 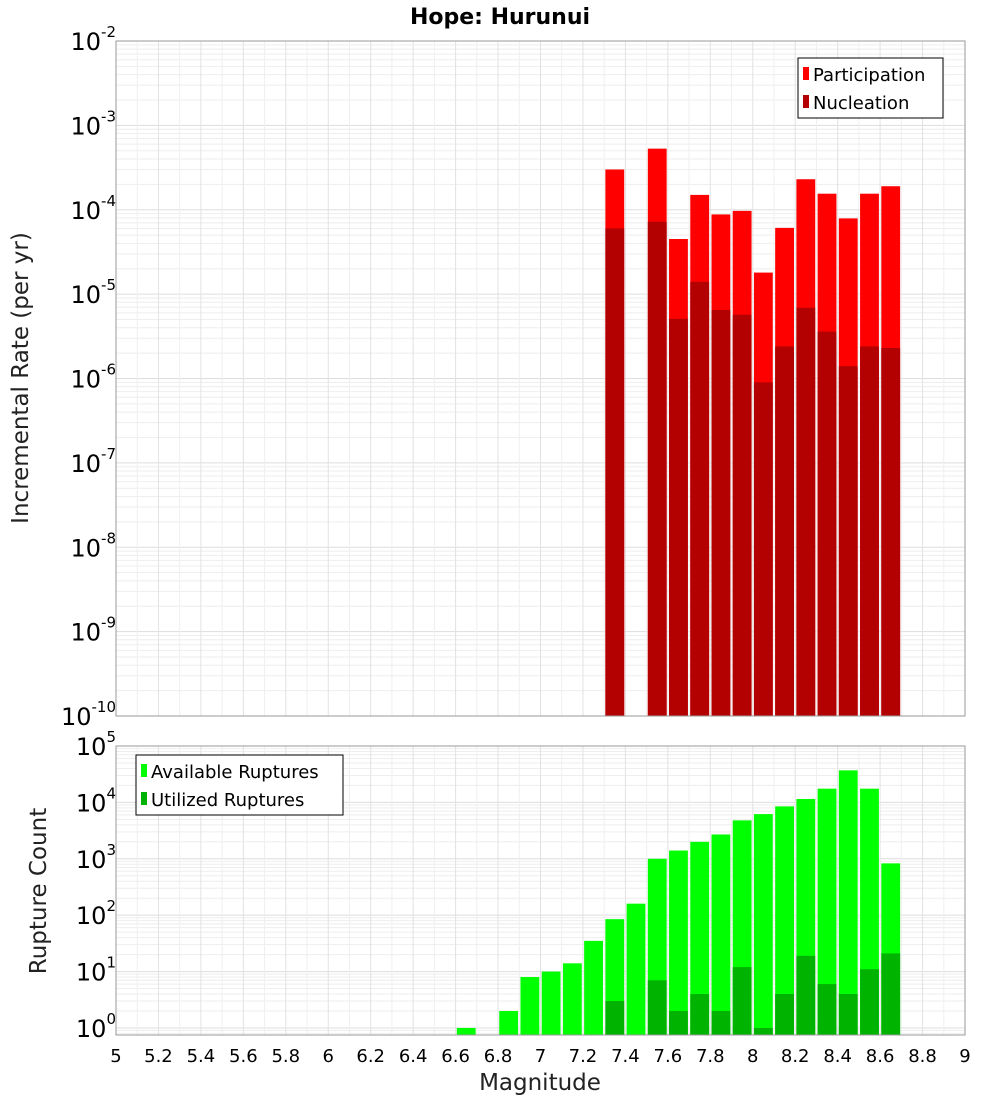 I want to click on rate-y-tick-label: 10⁻⁷, so click(x=93, y=461).